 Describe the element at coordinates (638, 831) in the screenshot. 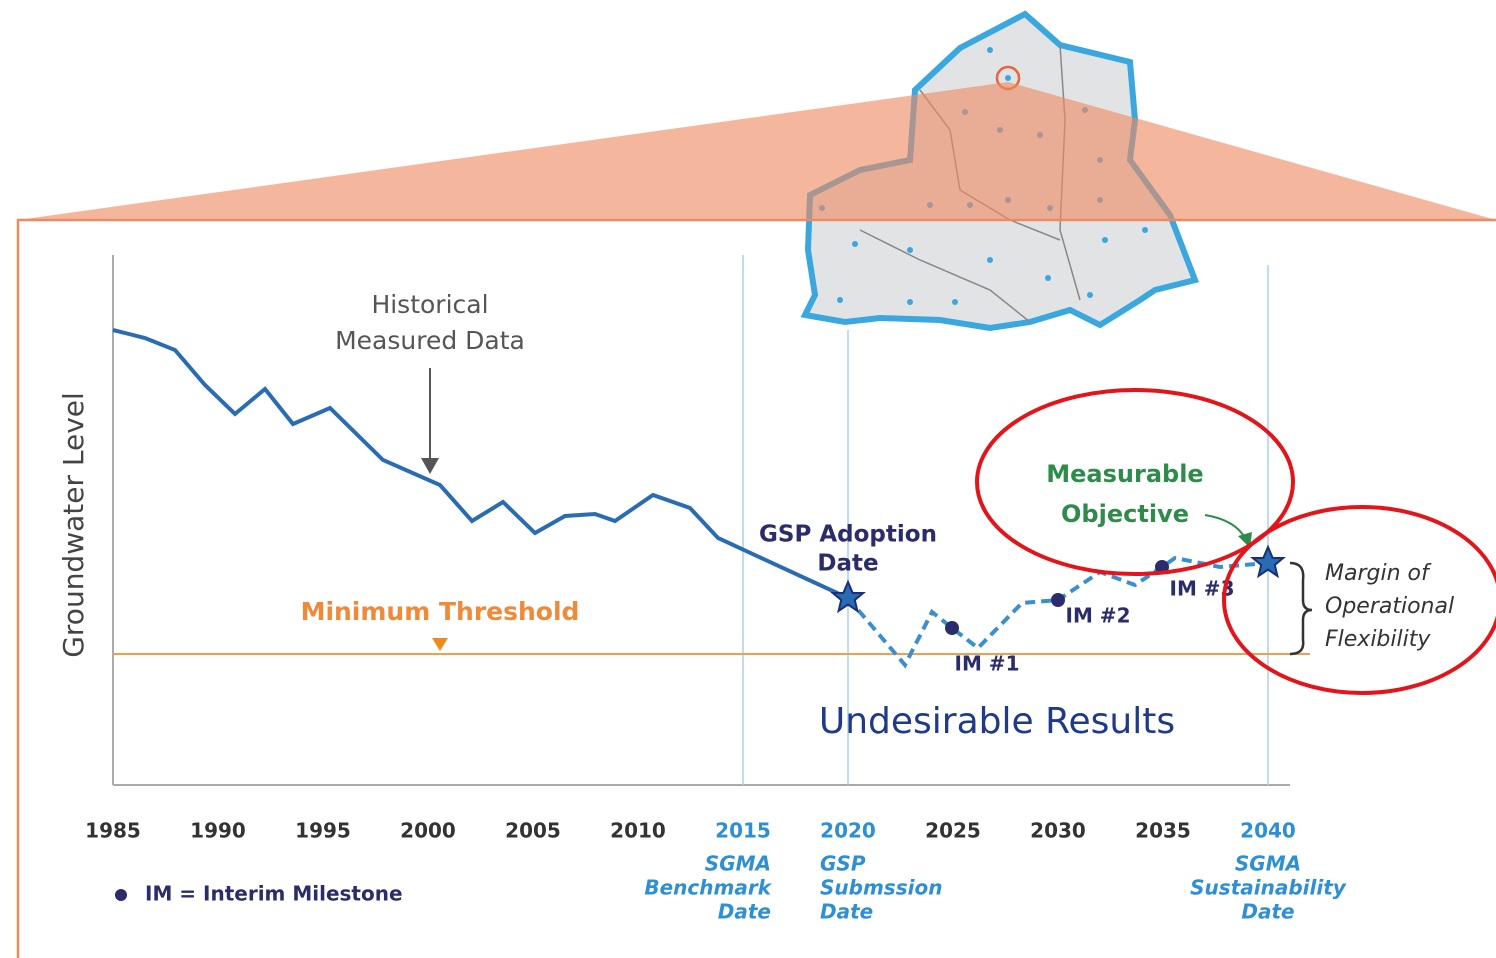

I see `x-tick-label: 2010` at that location.